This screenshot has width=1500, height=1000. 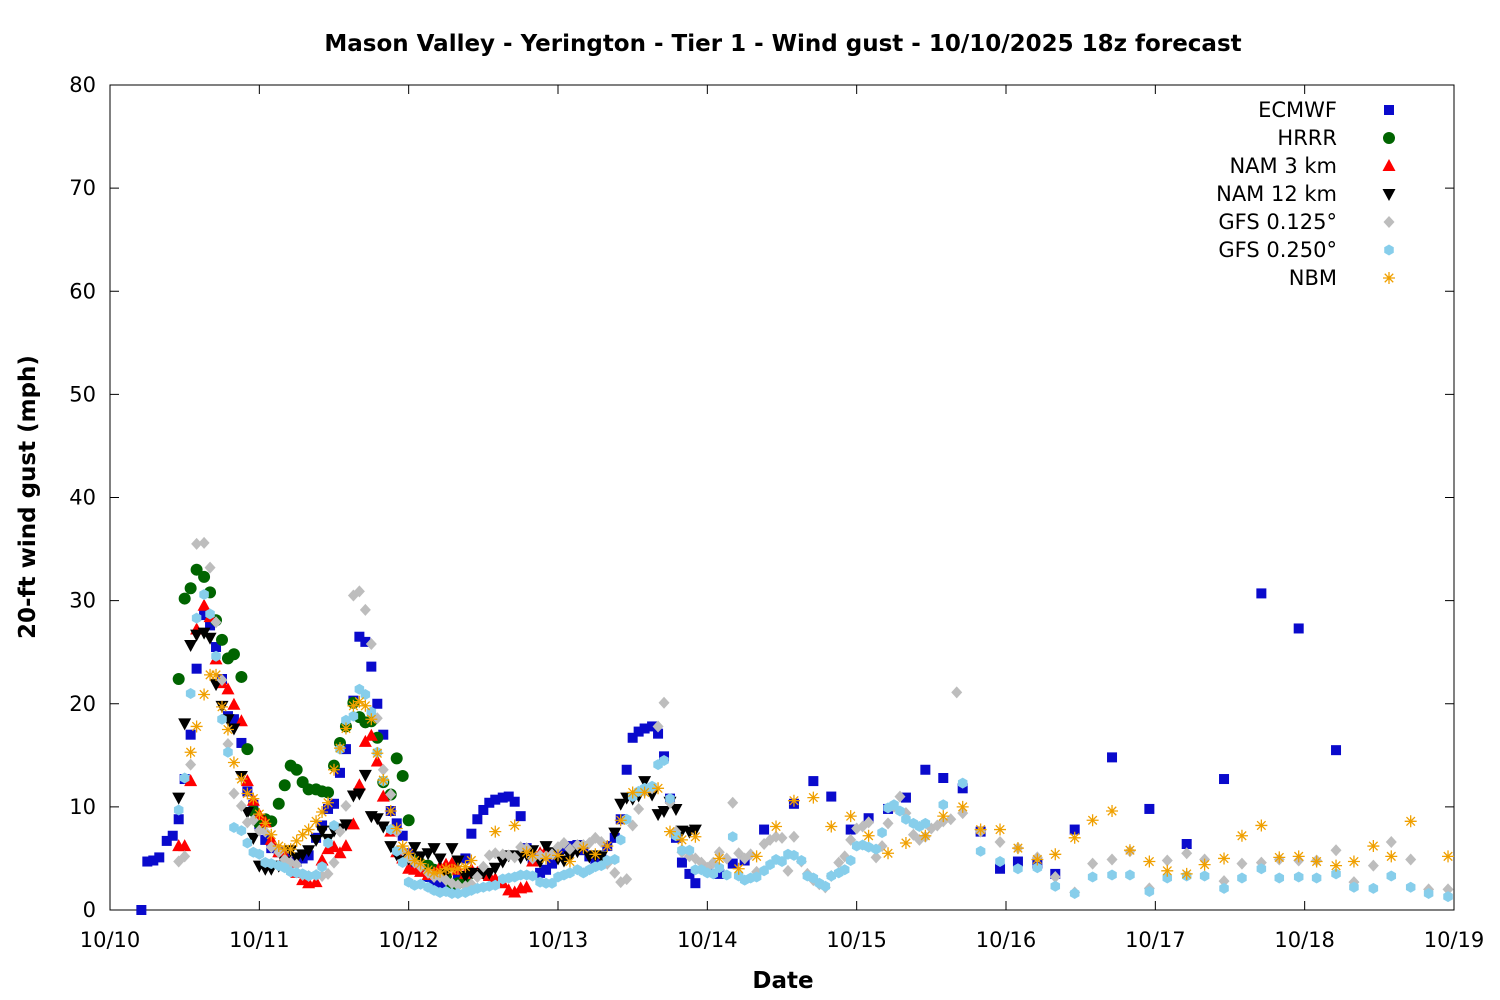 What do you see at coordinates (89, 910) in the screenshot?
I see `y-tick-label: 0` at bounding box center [89, 910].